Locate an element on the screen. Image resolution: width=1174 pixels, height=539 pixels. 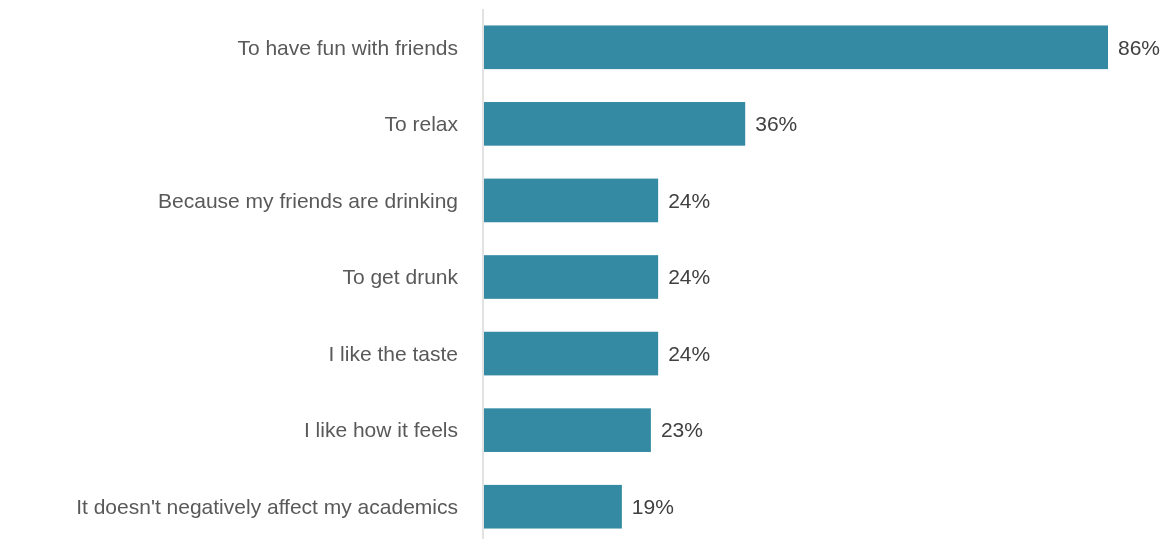
y-tick-label: I like the taste is located at coordinates (393, 353).